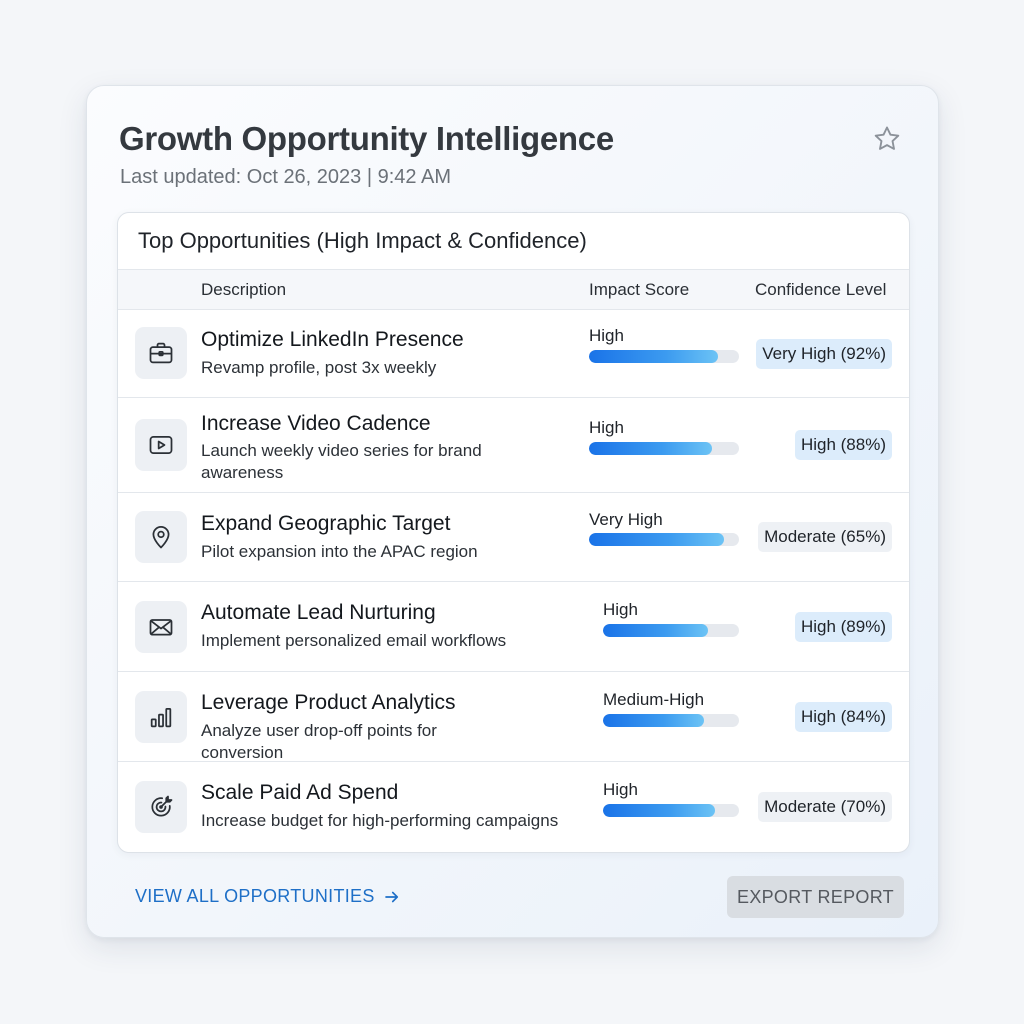 The width and height of the screenshot is (1024, 1024). Describe the element at coordinates (332, 339) in the screenshot. I see `row-title: Optimize LinkedIn Presence` at that location.